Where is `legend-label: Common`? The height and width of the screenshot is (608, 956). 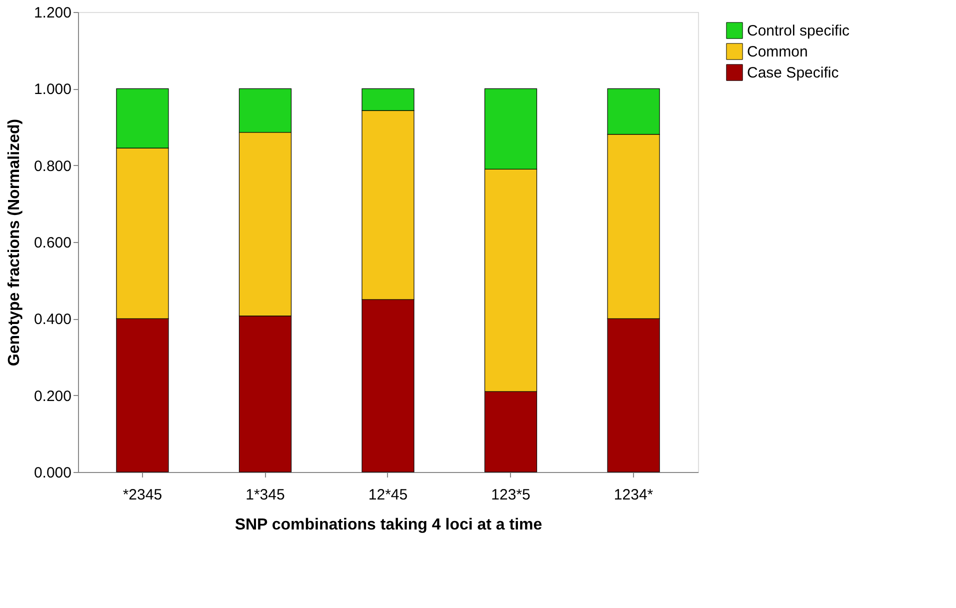
legend-label: Common is located at coordinates (777, 52).